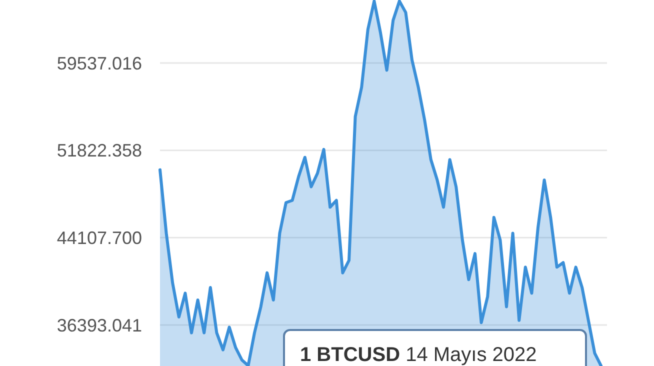 This screenshot has height=366, width=654. I want to click on y-tick-label: 36393.041, so click(99, 325).